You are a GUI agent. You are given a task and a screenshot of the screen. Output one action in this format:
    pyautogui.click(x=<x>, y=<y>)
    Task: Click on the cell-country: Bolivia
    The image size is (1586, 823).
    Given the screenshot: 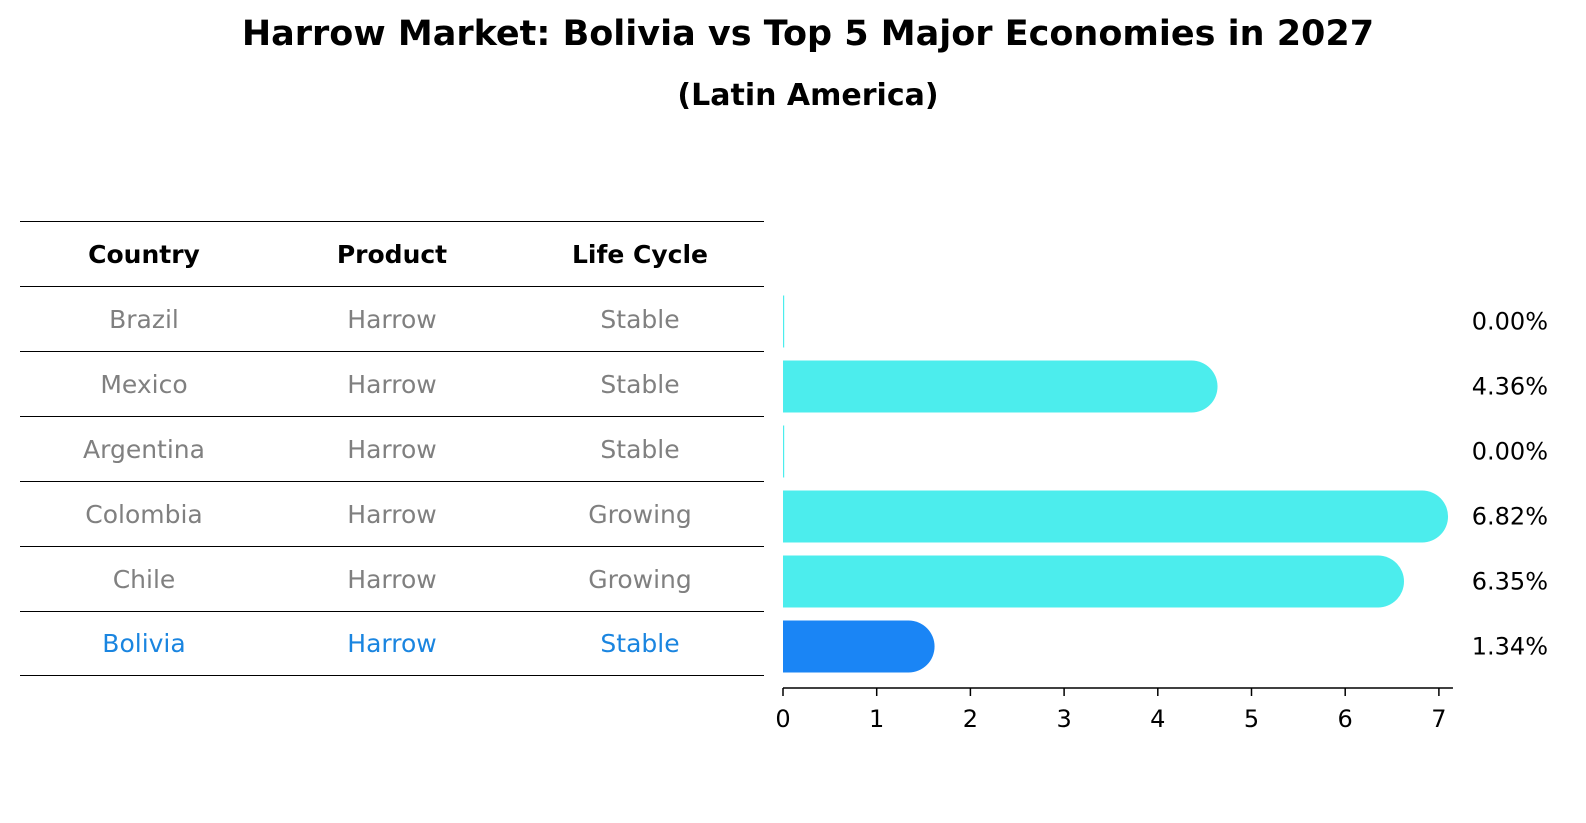 What is the action you would take?
    pyautogui.click(x=144, y=643)
    